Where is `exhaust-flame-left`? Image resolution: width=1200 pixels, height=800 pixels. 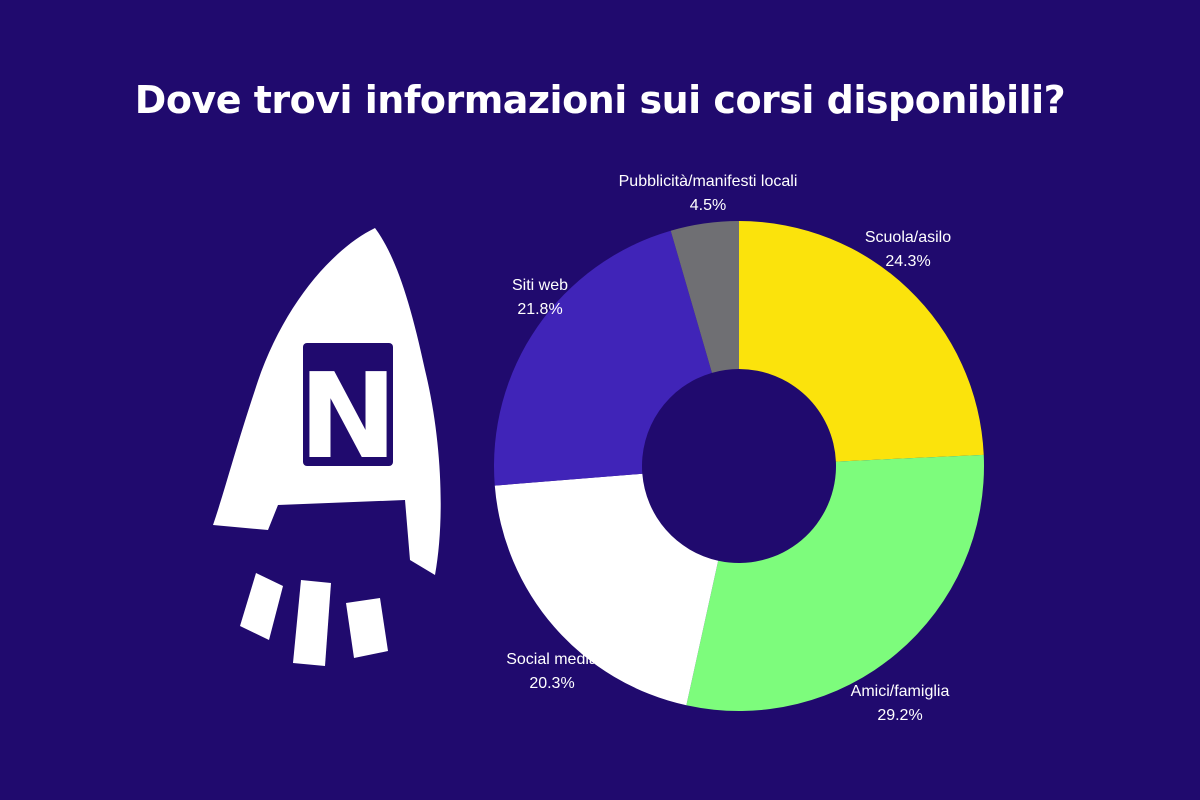 exhaust-flame-left is located at coordinates (261, 606).